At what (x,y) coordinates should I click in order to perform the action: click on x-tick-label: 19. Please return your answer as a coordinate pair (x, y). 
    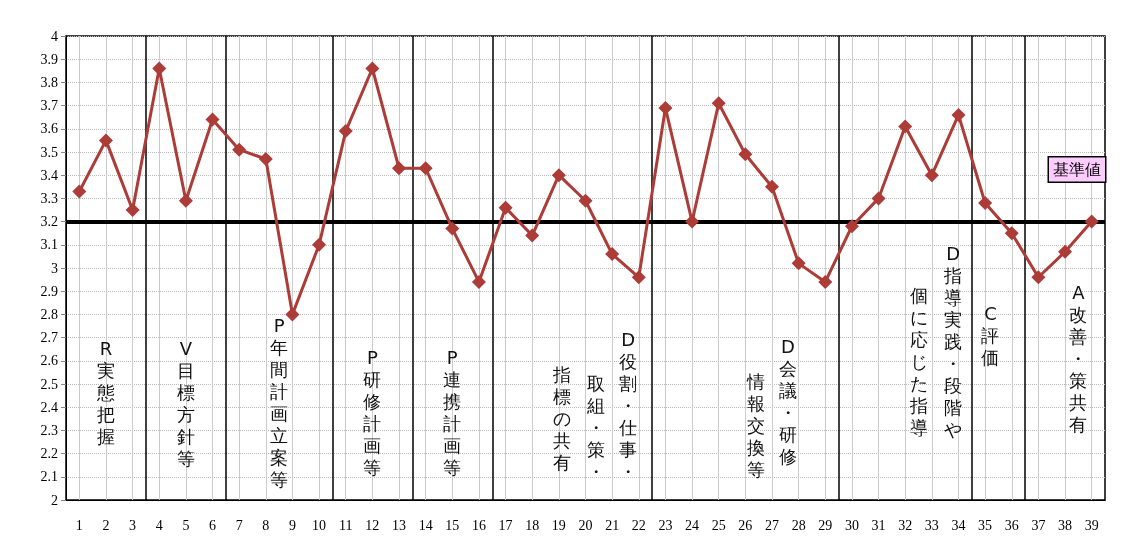
    Looking at the image, I should click on (558, 525).